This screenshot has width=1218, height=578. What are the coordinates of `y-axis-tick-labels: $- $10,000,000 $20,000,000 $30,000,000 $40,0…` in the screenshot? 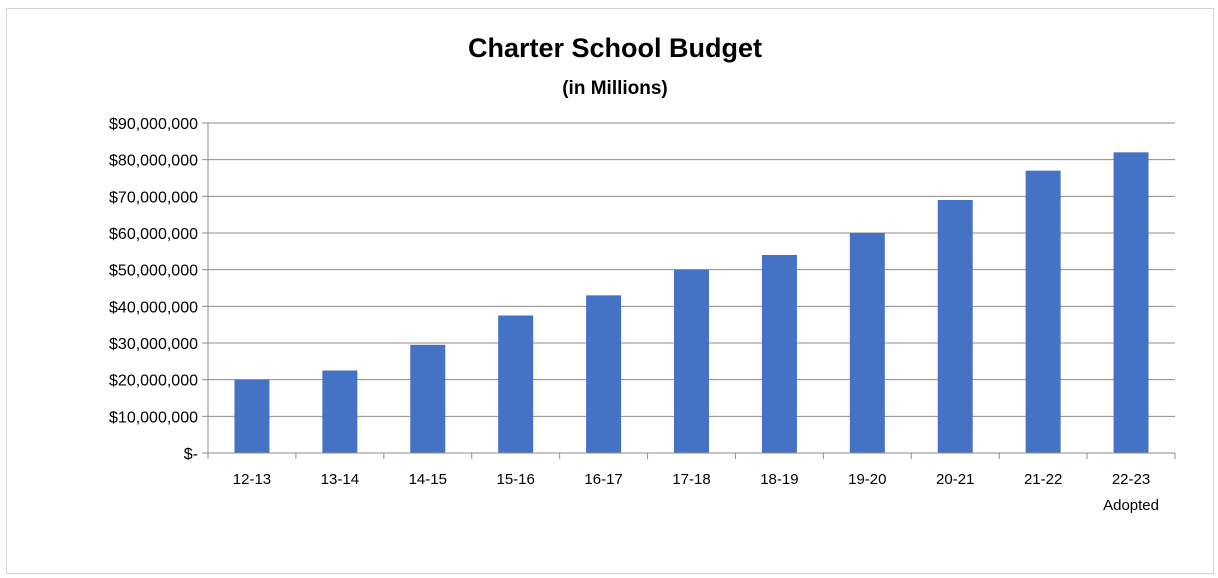 It's located at (153, 289).